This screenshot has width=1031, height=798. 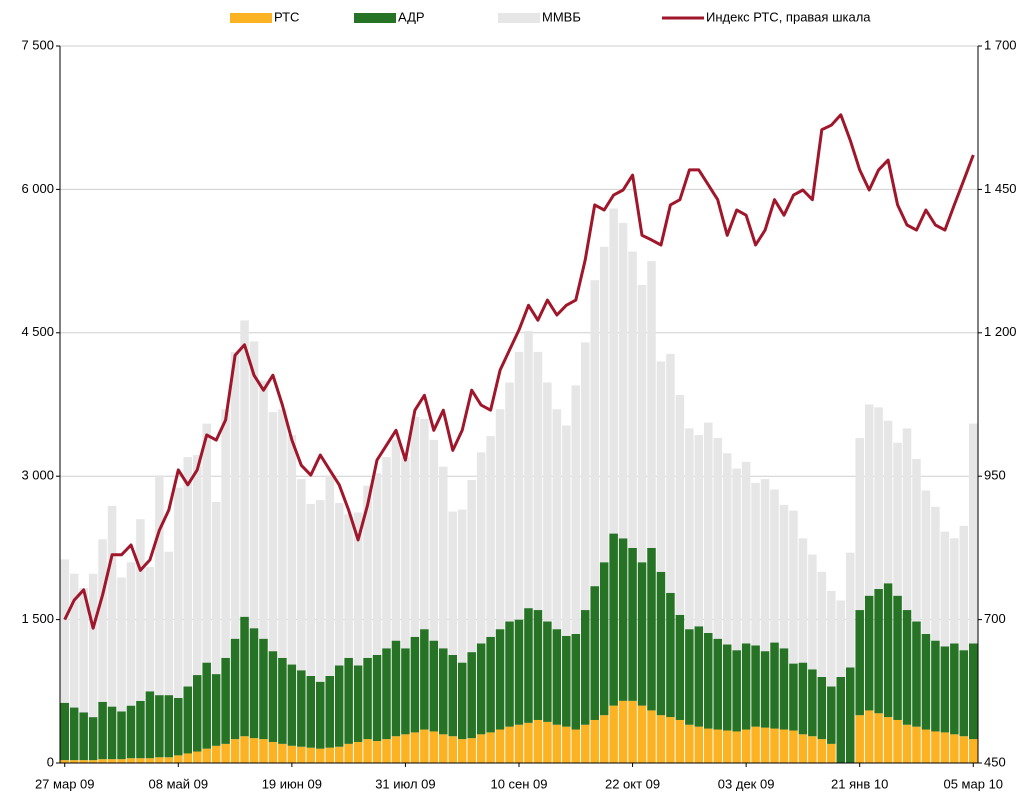 I want to click on y2-tick-label: 950, so click(x=995, y=475).